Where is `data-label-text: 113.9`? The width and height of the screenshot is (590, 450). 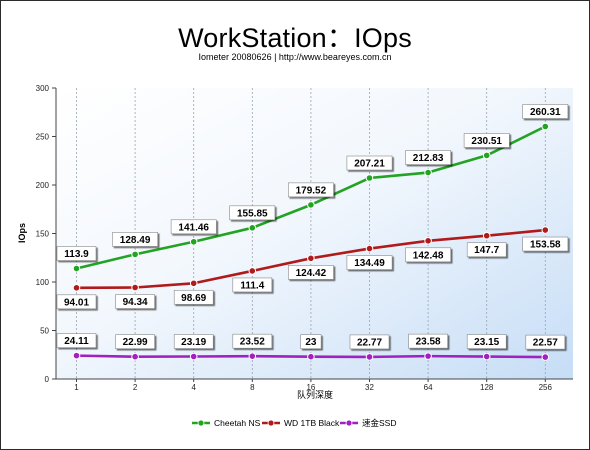
data-label-text: 113.9 is located at coordinates (76, 254).